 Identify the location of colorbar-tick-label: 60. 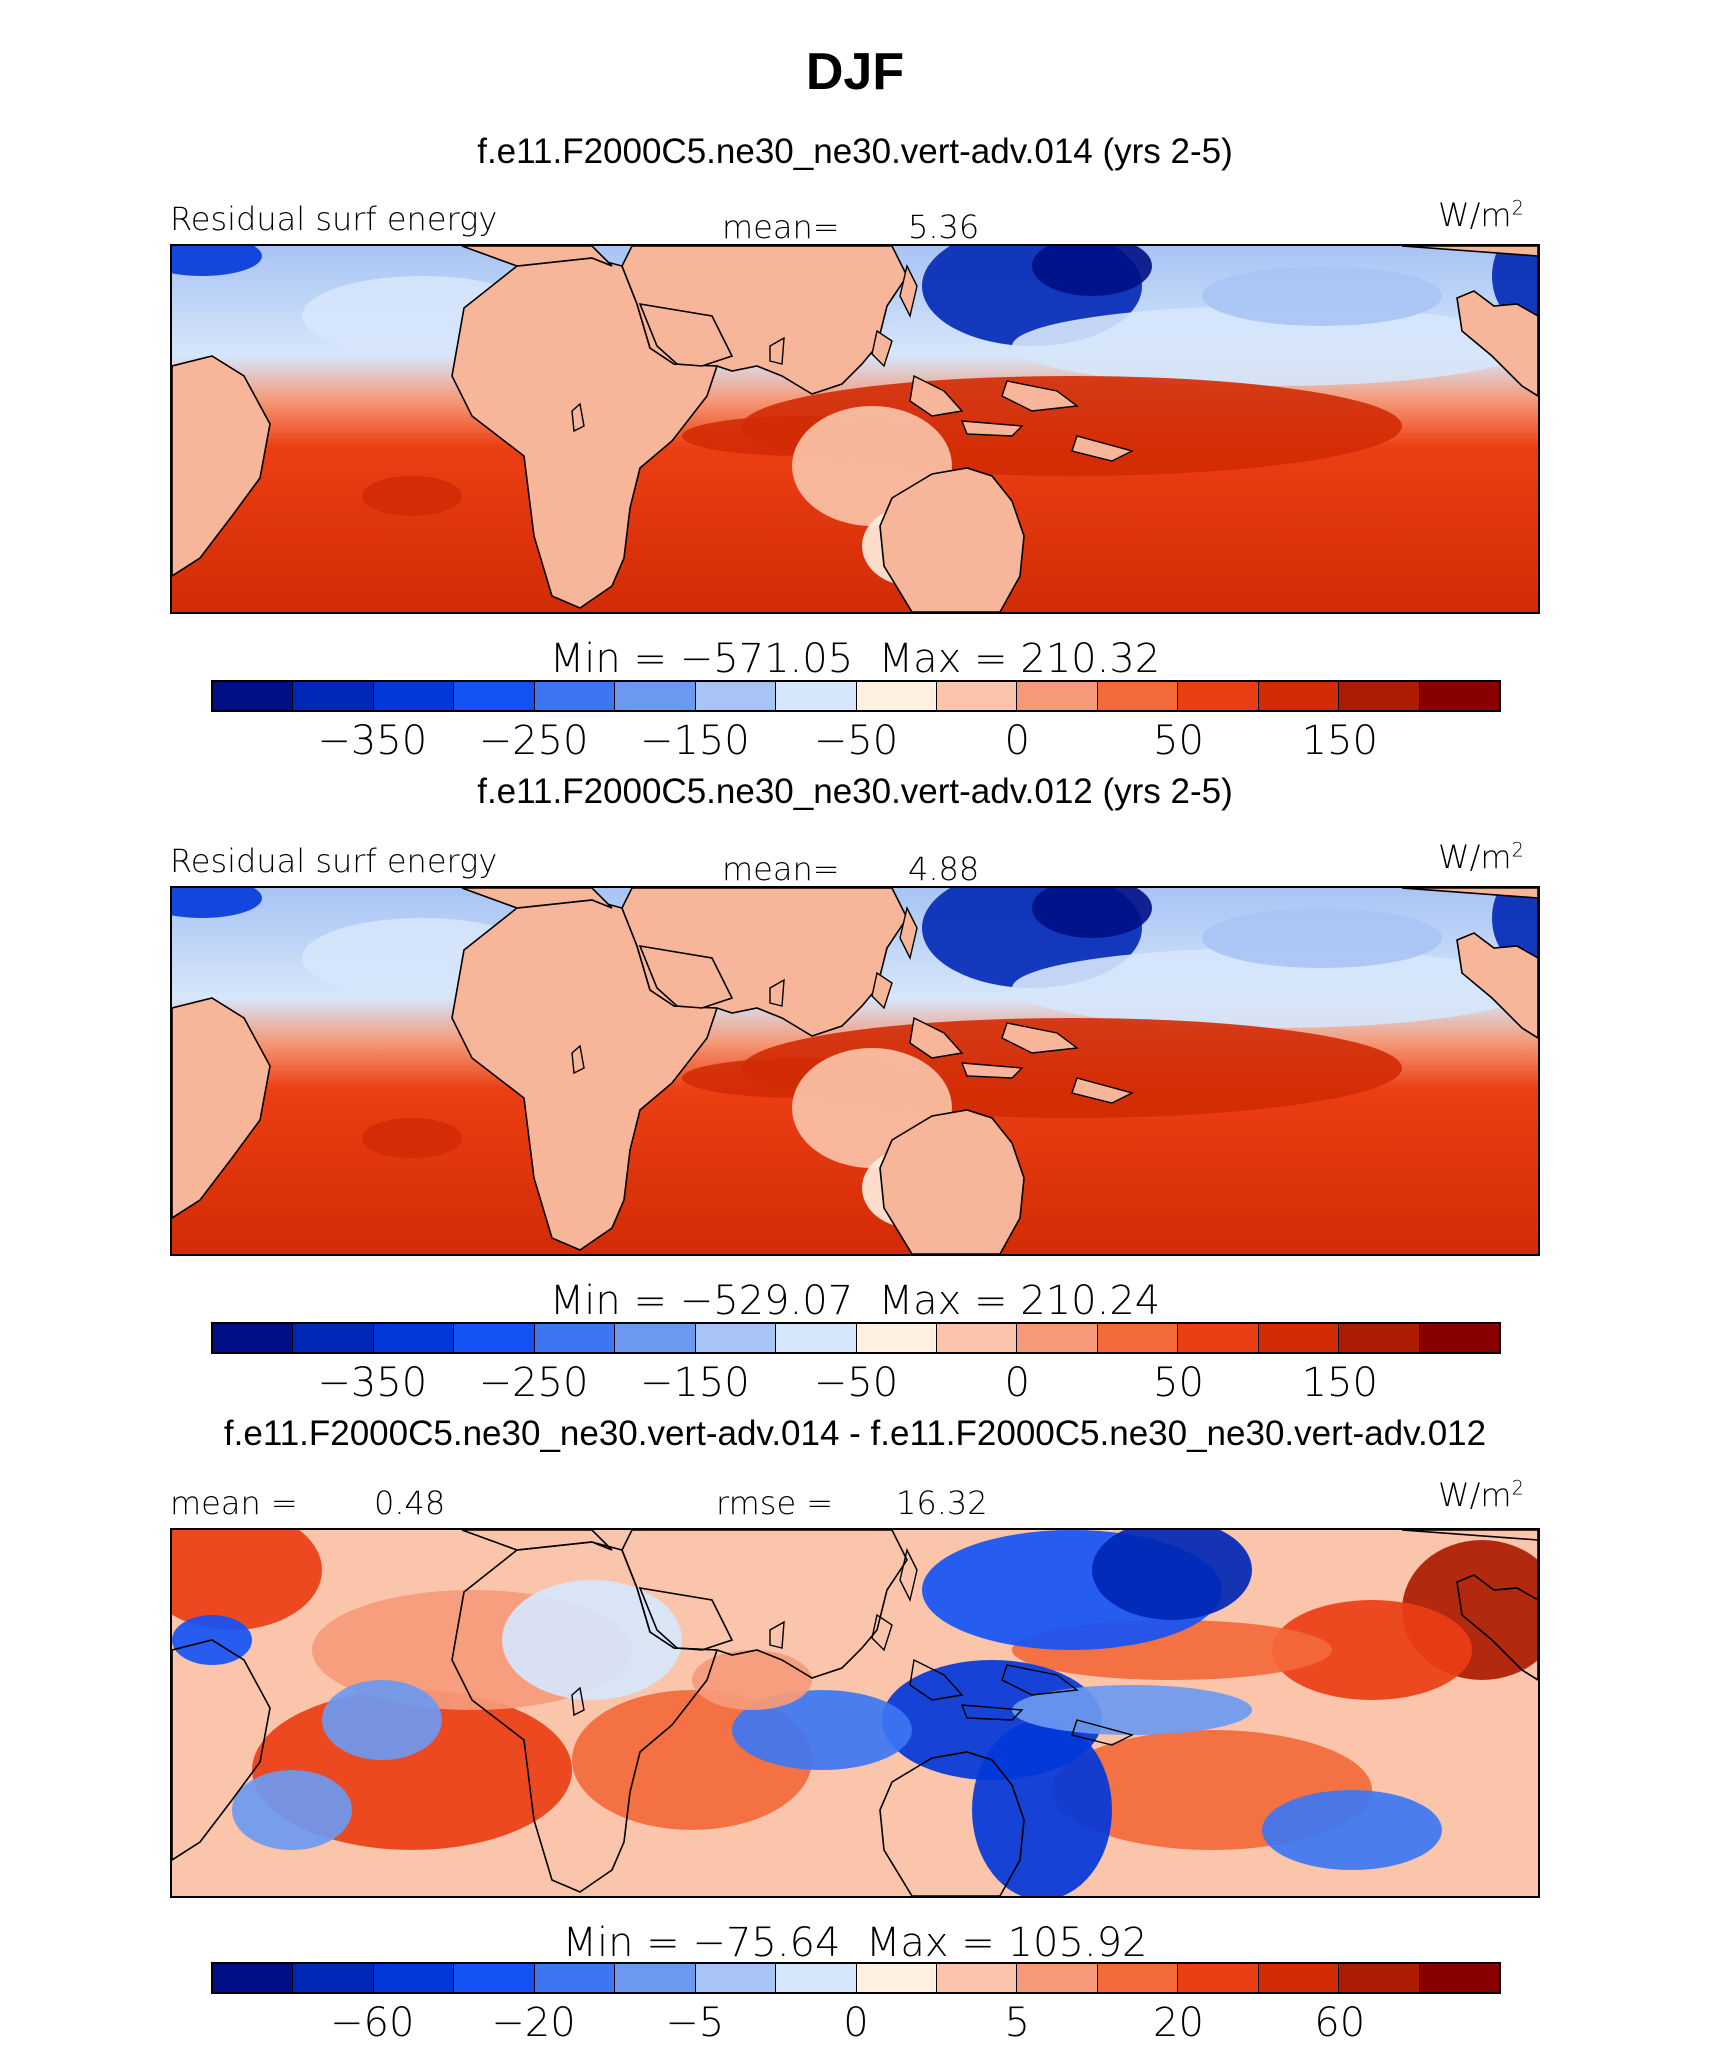
(1340, 2023).